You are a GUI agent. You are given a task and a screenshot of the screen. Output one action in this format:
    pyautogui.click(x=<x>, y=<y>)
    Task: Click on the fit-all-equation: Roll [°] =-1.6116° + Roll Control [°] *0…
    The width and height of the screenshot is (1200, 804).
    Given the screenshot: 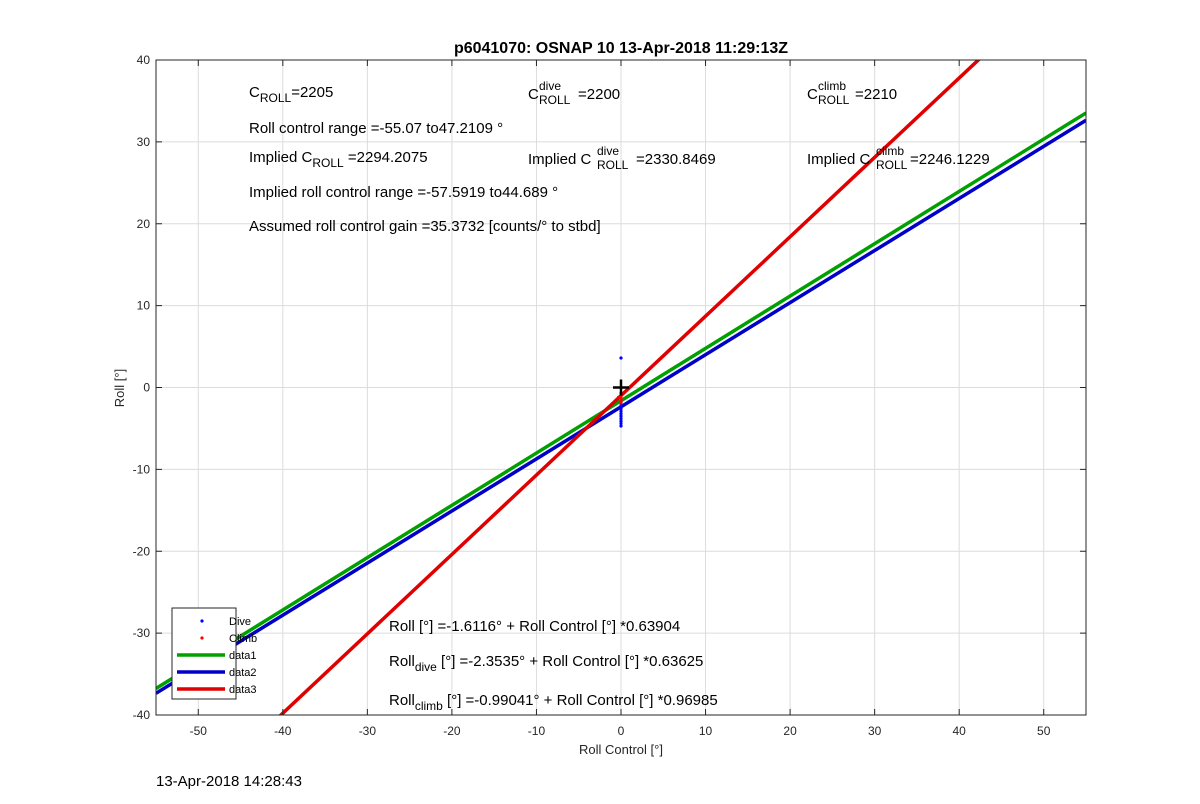 What is the action you would take?
    pyautogui.click(x=534, y=626)
    